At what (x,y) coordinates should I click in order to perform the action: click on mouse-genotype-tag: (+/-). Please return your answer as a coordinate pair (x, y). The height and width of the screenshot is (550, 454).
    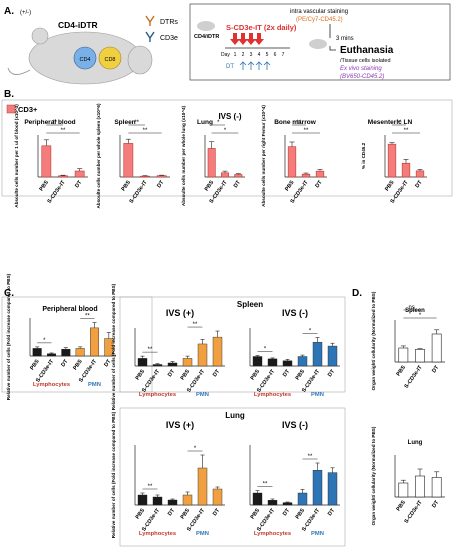
    Looking at the image, I should click on (25, 13).